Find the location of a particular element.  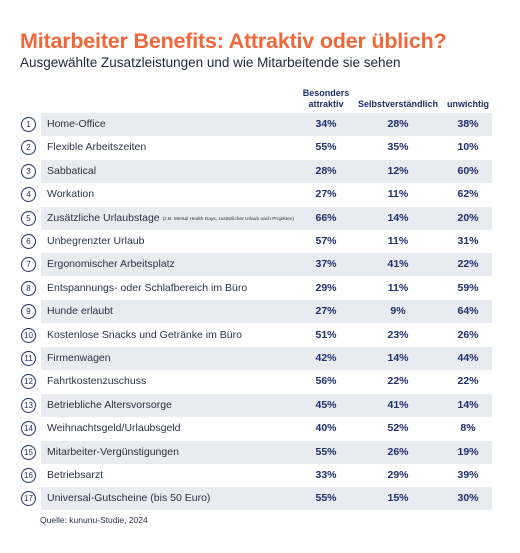

row-label-text: Kostenlose Snacks und Getränke im Büro is located at coordinates (144, 334).